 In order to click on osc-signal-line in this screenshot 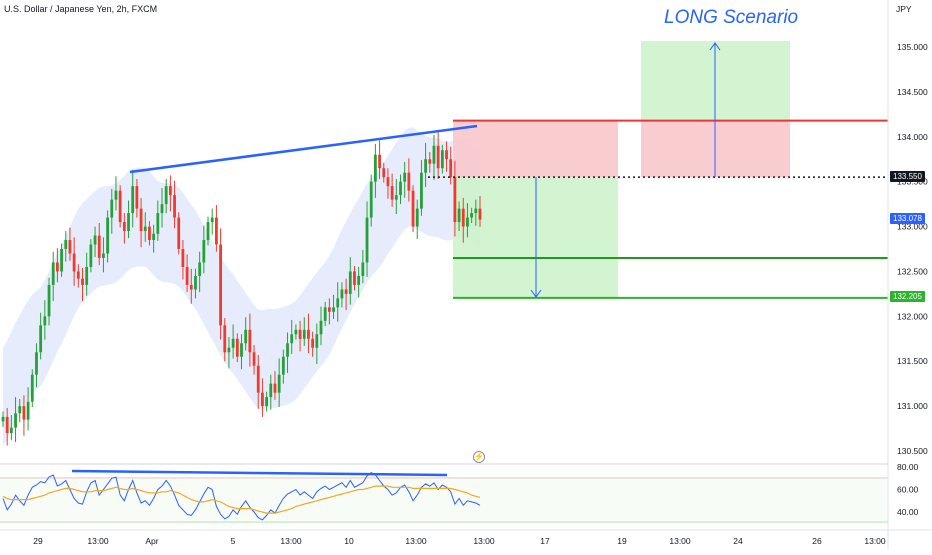, I will do `click(241, 499)`.